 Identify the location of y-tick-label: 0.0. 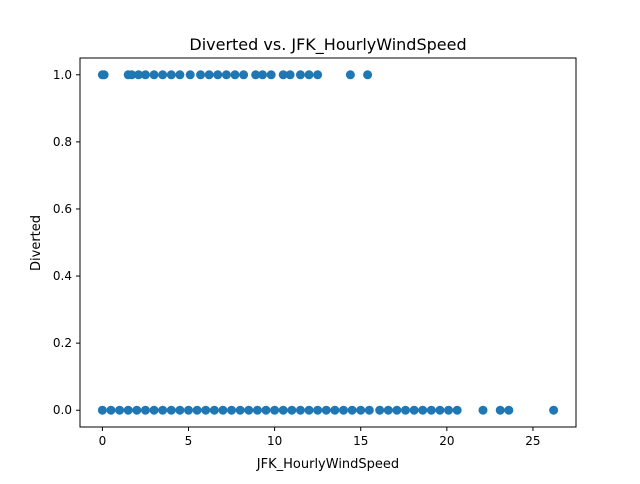
(62, 410).